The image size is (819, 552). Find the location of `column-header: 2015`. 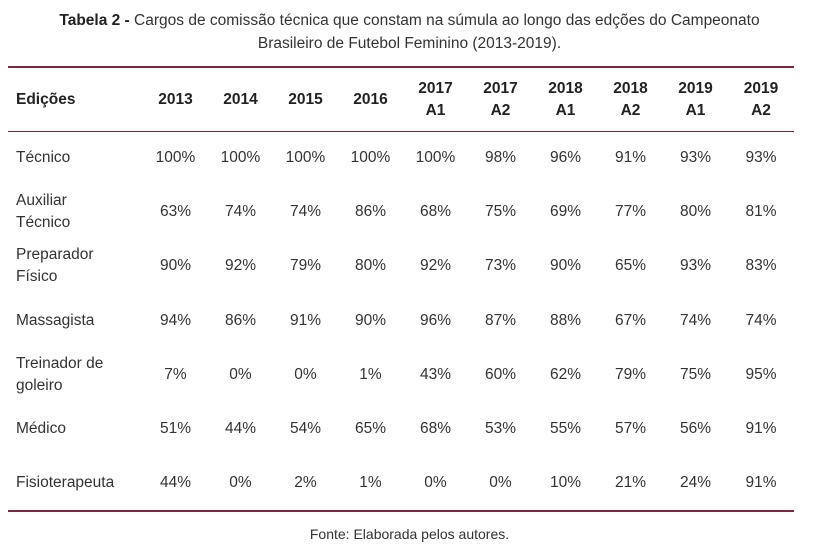

column-header: 2015 is located at coordinates (305, 100).